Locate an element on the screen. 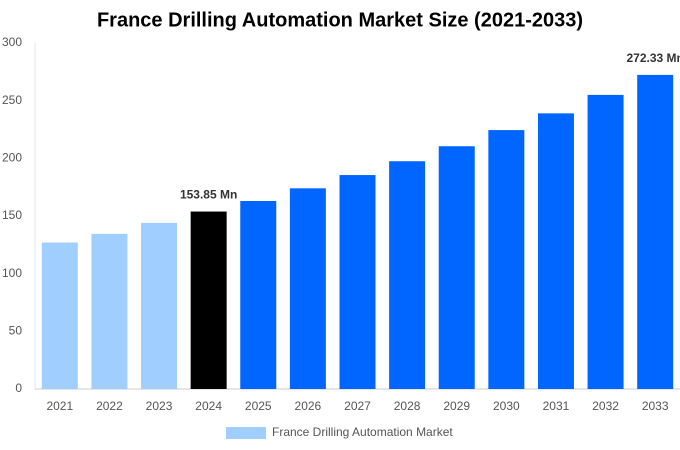 This screenshot has height=450, width=680. x-tick-label: 2030 is located at coordinates (506, 406).